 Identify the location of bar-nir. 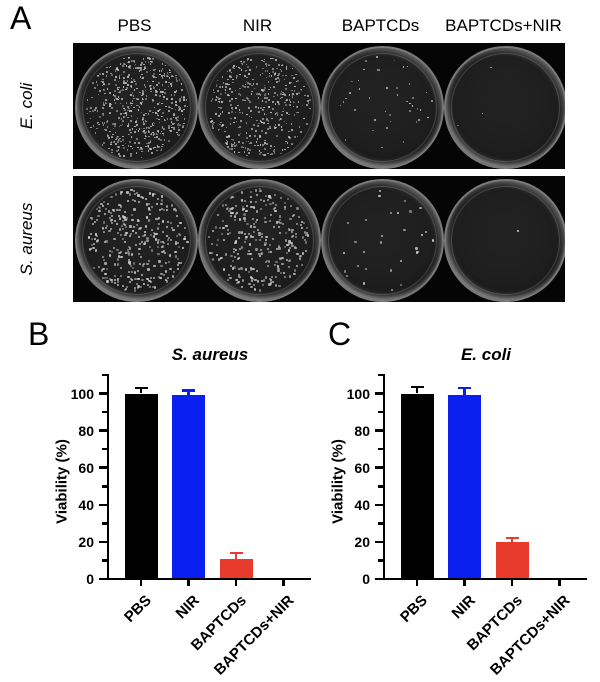
(188, 487).